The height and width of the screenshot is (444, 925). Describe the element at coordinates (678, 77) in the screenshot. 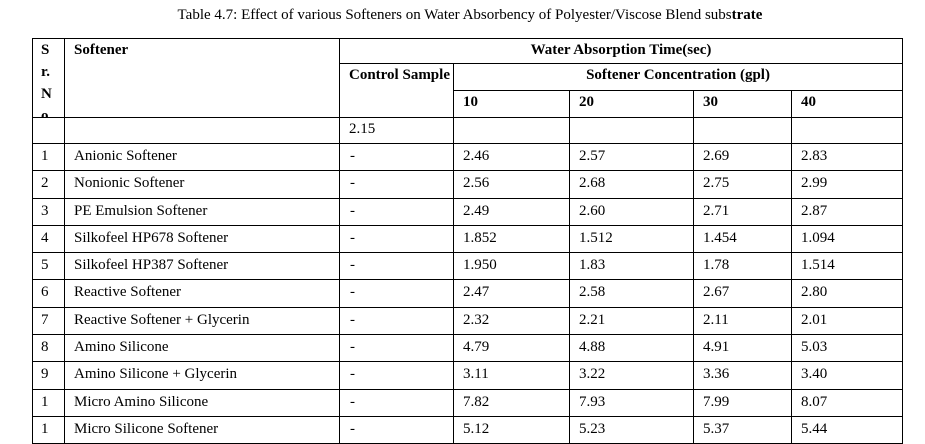

I see `header-softener-concentration: Softener Concentration (gpl)` at that location.